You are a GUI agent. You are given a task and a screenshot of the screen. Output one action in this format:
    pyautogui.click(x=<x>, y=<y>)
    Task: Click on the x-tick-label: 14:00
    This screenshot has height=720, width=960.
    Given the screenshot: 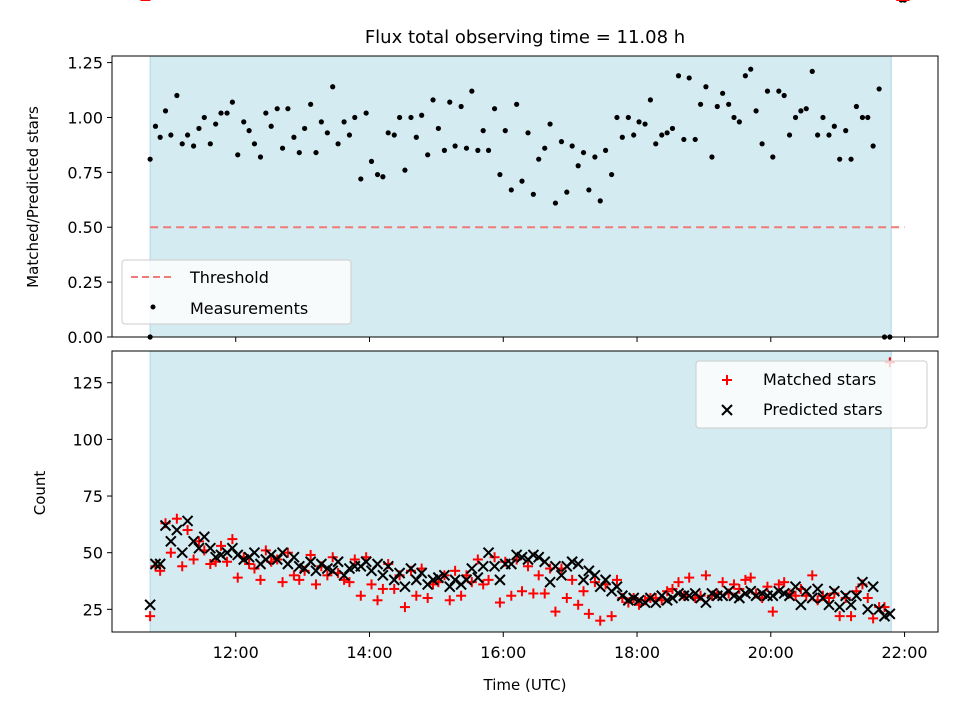 What is the action you would take?
    pyautogui.click(x=369, y=652)
    